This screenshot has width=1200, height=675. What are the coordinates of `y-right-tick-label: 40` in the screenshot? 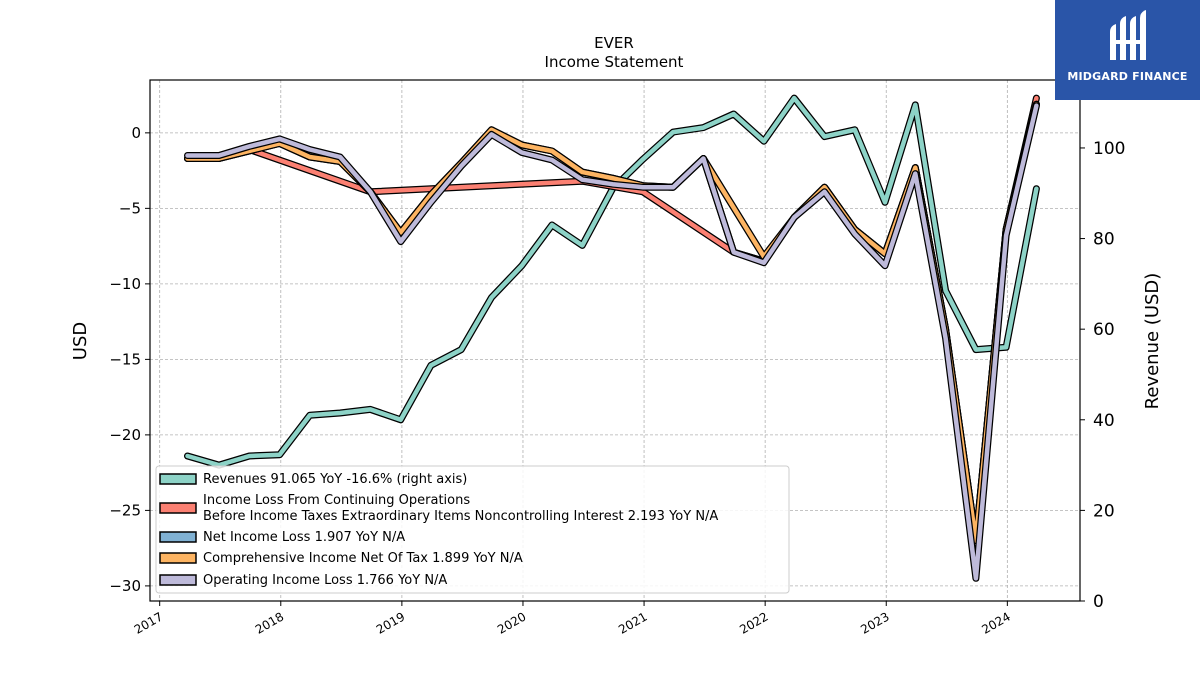 It's located at (1104, 421).